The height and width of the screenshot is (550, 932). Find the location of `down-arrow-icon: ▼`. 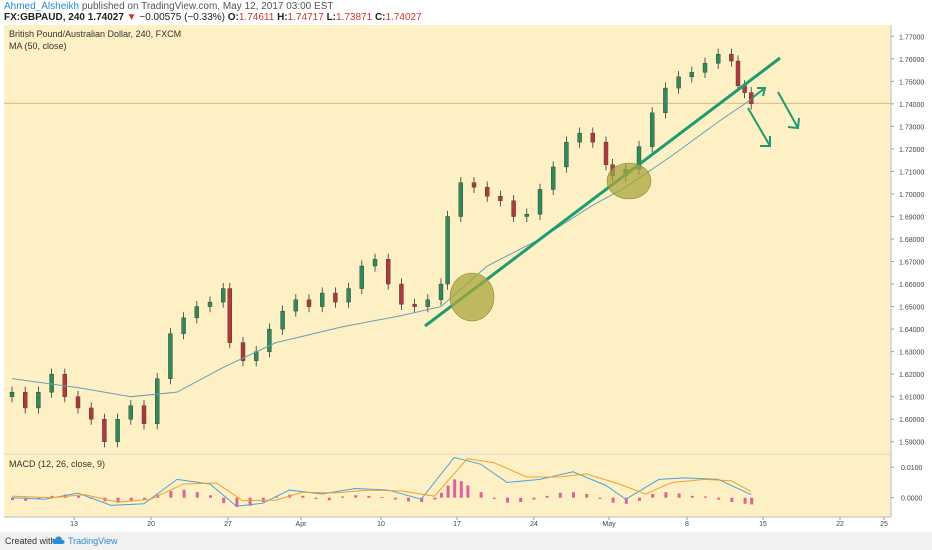

down-arrow-icon: ▼ is located at coordinates (131, 17).